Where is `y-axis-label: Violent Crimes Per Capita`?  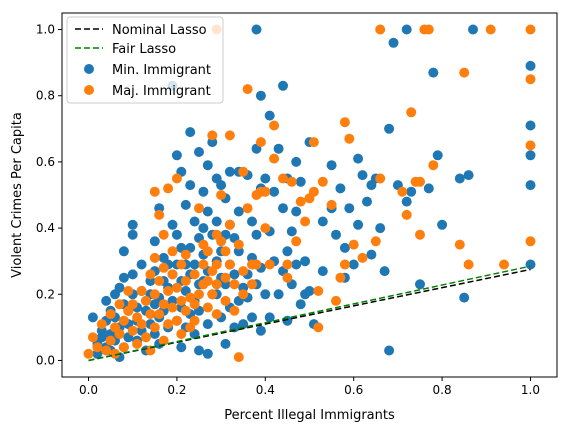 y-axis-label: Violent Crimes Per Capita is located at coordinates (17, 195).